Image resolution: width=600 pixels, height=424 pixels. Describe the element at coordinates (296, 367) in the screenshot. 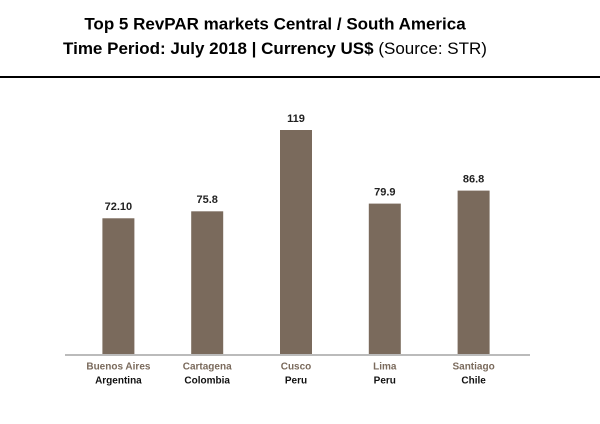

I see `x-tick-label: Cusco` at that location.